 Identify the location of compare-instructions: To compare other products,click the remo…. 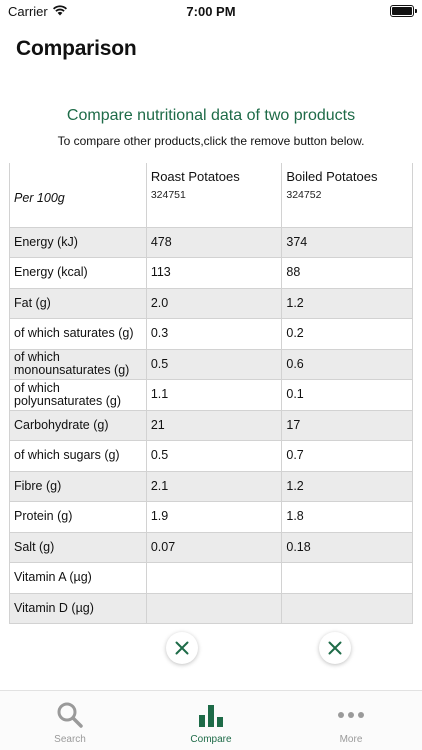
(211, 141).